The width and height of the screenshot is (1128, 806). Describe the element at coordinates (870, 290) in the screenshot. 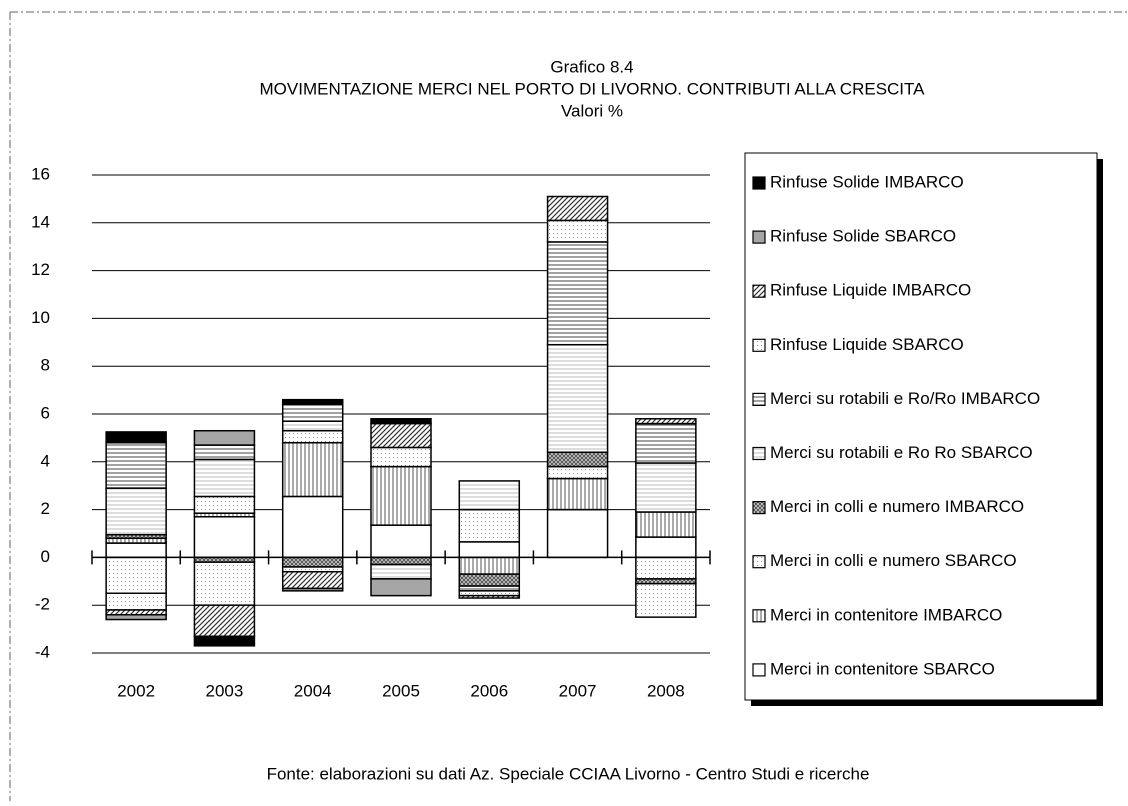

I see `legend-label: Rinfuse Liquide IMBARCO` at that location.